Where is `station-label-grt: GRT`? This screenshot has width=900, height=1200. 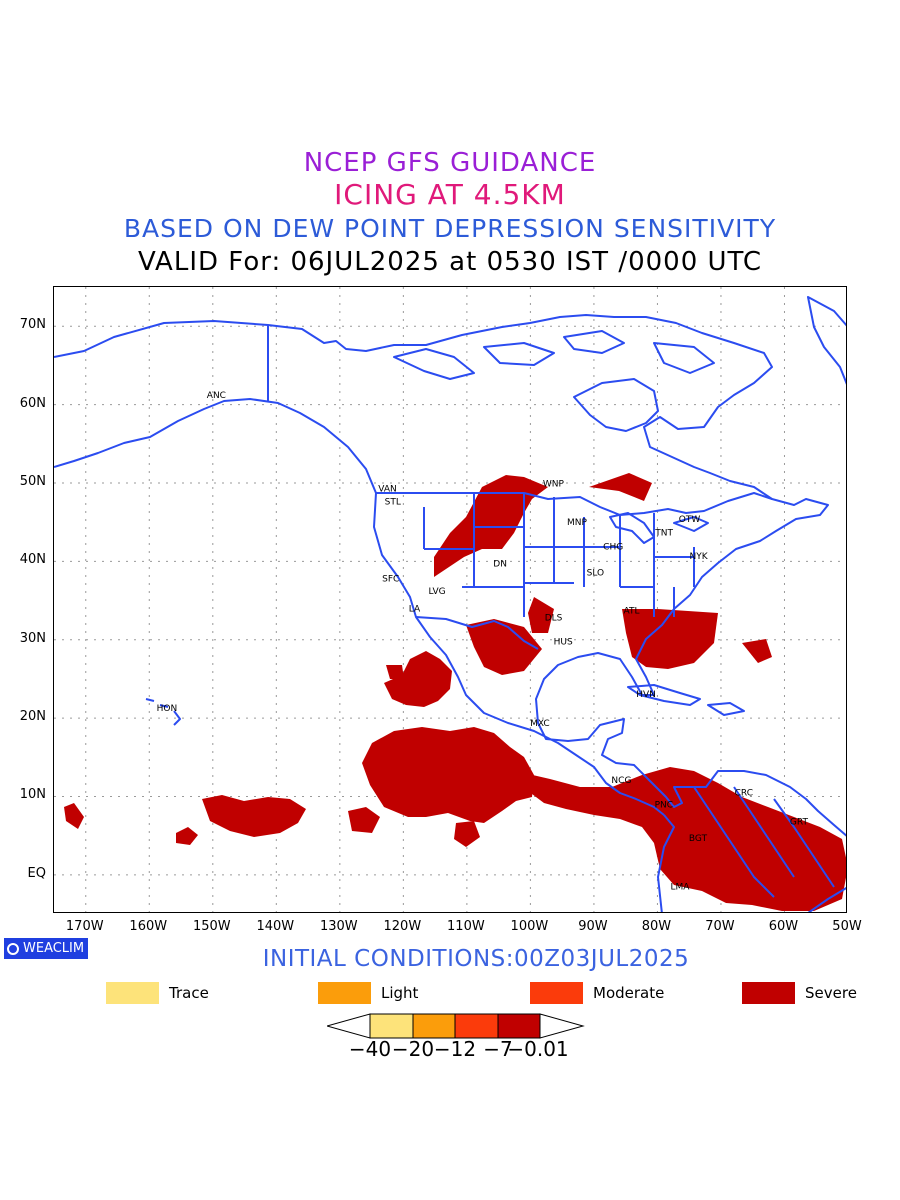 station-label-grt: GRT is located at coordinates (799, 823).